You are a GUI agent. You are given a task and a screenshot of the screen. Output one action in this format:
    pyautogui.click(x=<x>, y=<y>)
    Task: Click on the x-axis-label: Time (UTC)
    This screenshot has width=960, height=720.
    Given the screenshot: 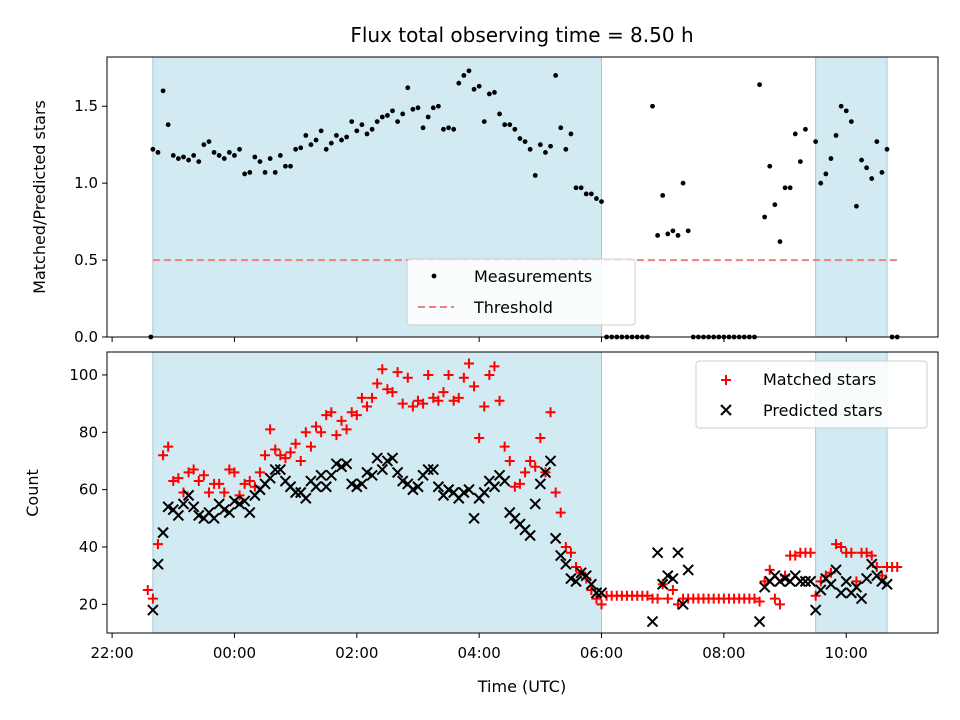 What is the action you would take?
    pyautogui.click(x=521, y=686)
    